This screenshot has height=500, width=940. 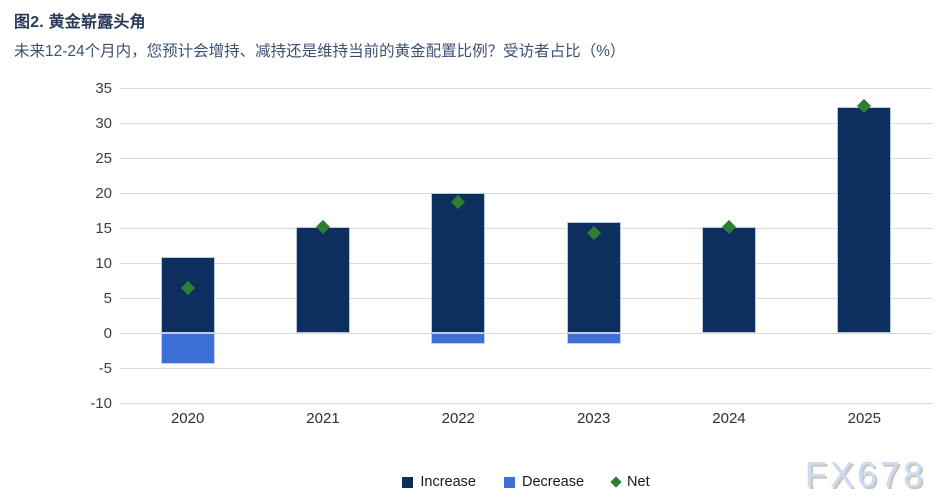 I want to click on y-axis-label: 35, so click(x=103, y=88).